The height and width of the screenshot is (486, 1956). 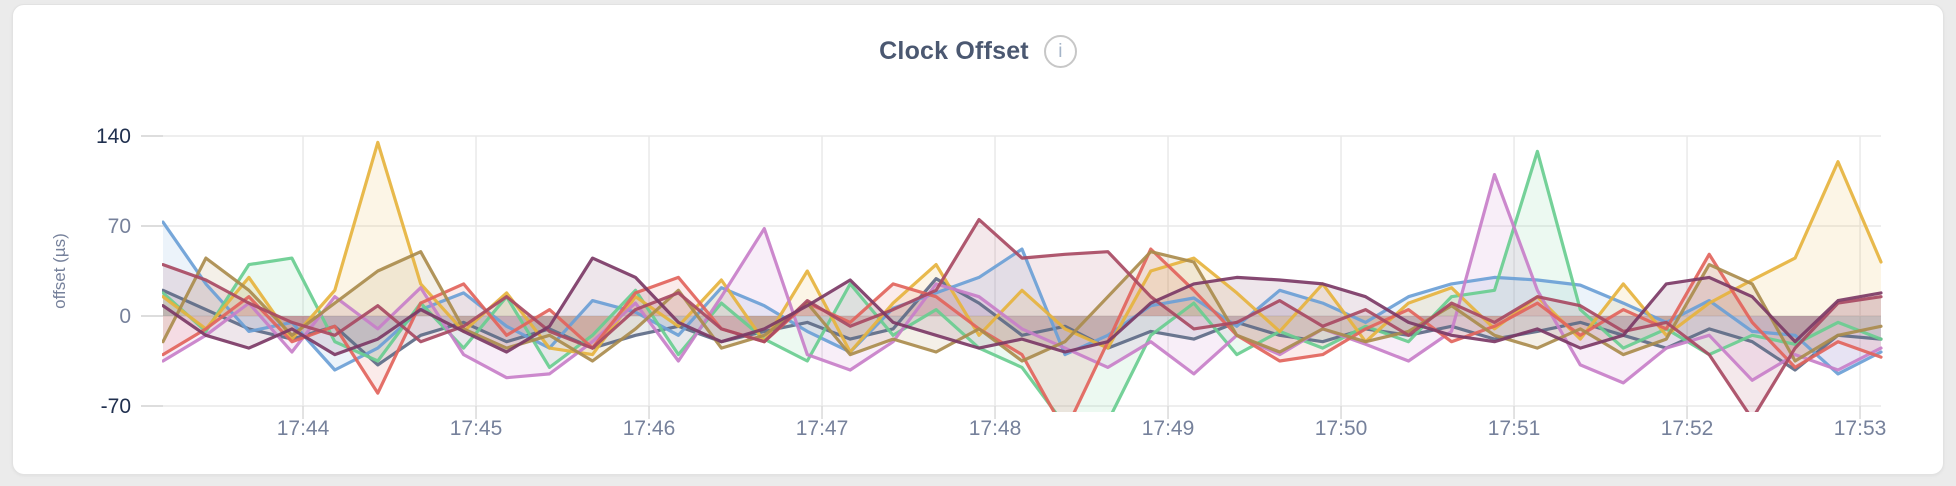 I want to click on y-axis-title: offset (µs), so click(x=59, y=271).